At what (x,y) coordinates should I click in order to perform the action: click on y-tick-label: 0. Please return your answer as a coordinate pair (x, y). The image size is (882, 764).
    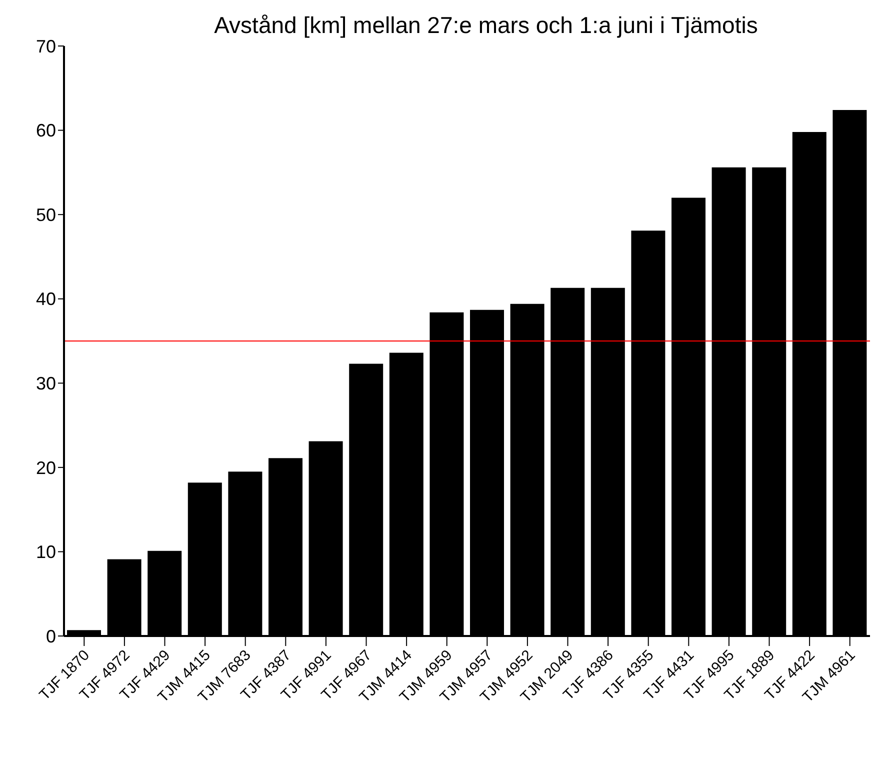
    Looking at the image, I should click on (51, 636).